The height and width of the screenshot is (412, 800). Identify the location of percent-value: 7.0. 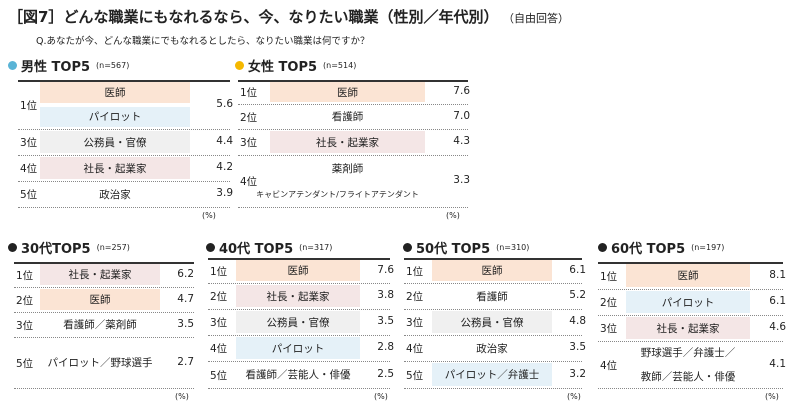
(461, 115).